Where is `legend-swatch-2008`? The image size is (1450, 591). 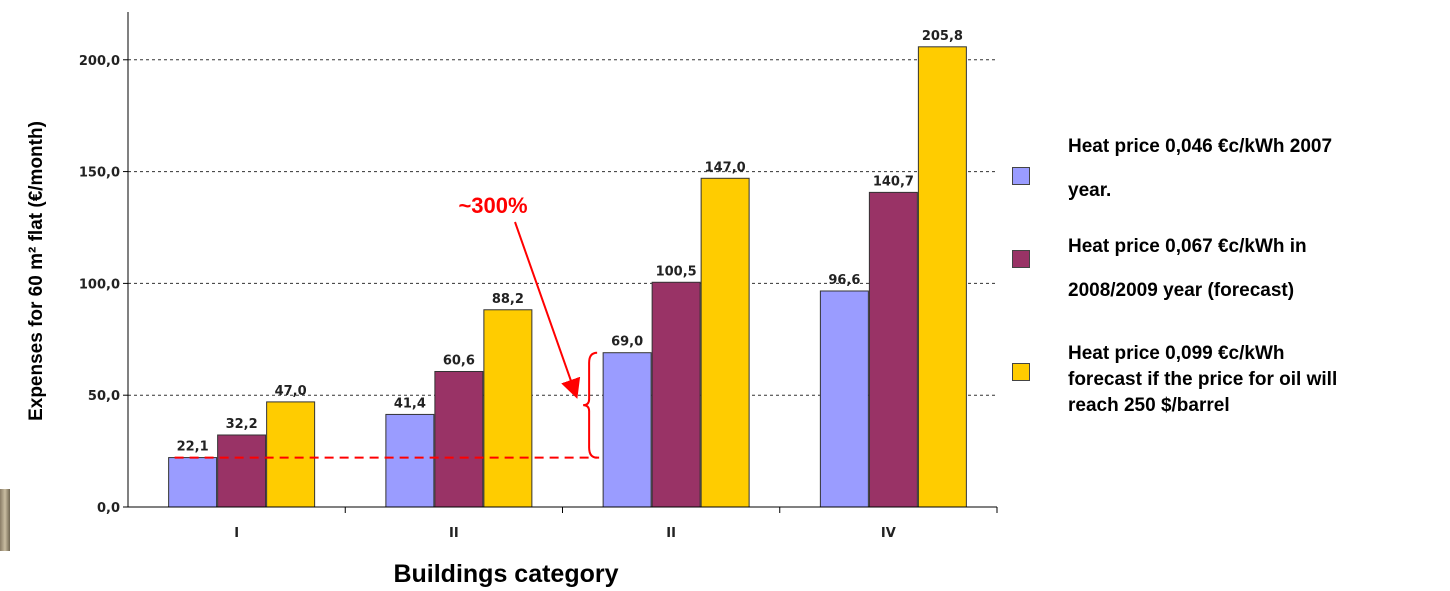 legend-swatch-2008 is located at coordinates (1021, 259).